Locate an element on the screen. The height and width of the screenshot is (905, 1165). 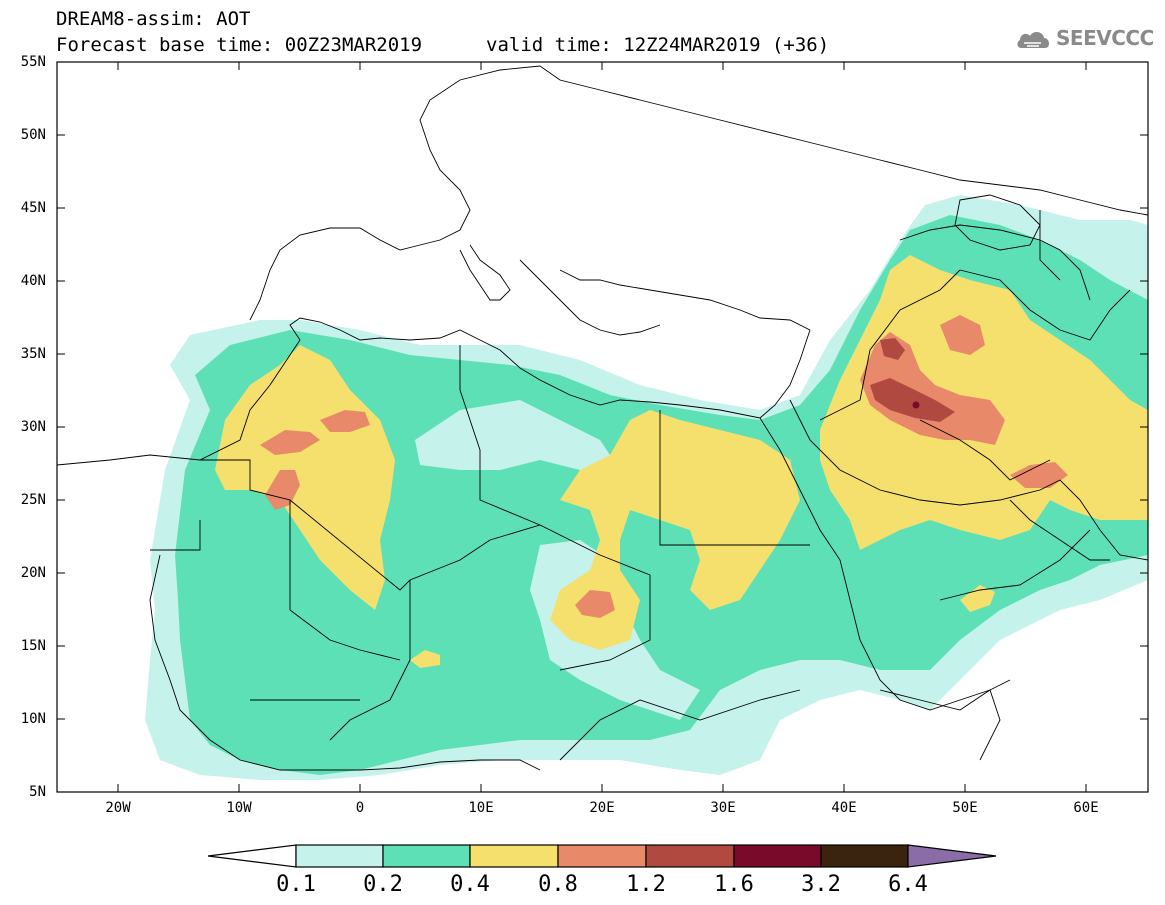
logo-text: SEEVCCC is located at coordinates (1105, 38).